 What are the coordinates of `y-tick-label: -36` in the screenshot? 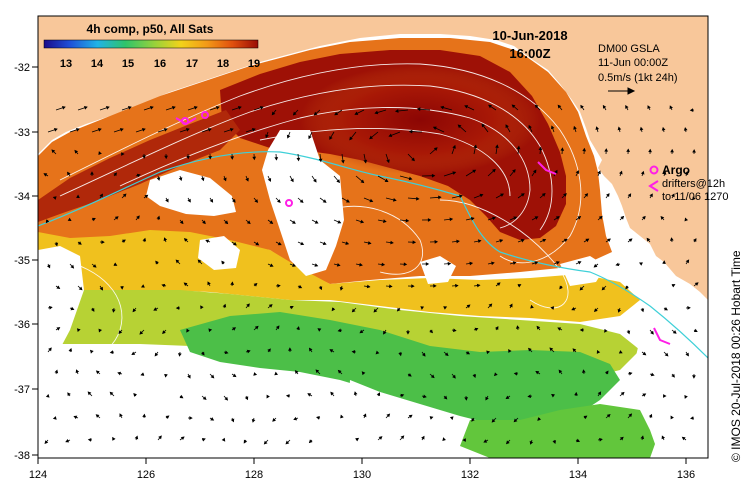 It's located at (22, 325).